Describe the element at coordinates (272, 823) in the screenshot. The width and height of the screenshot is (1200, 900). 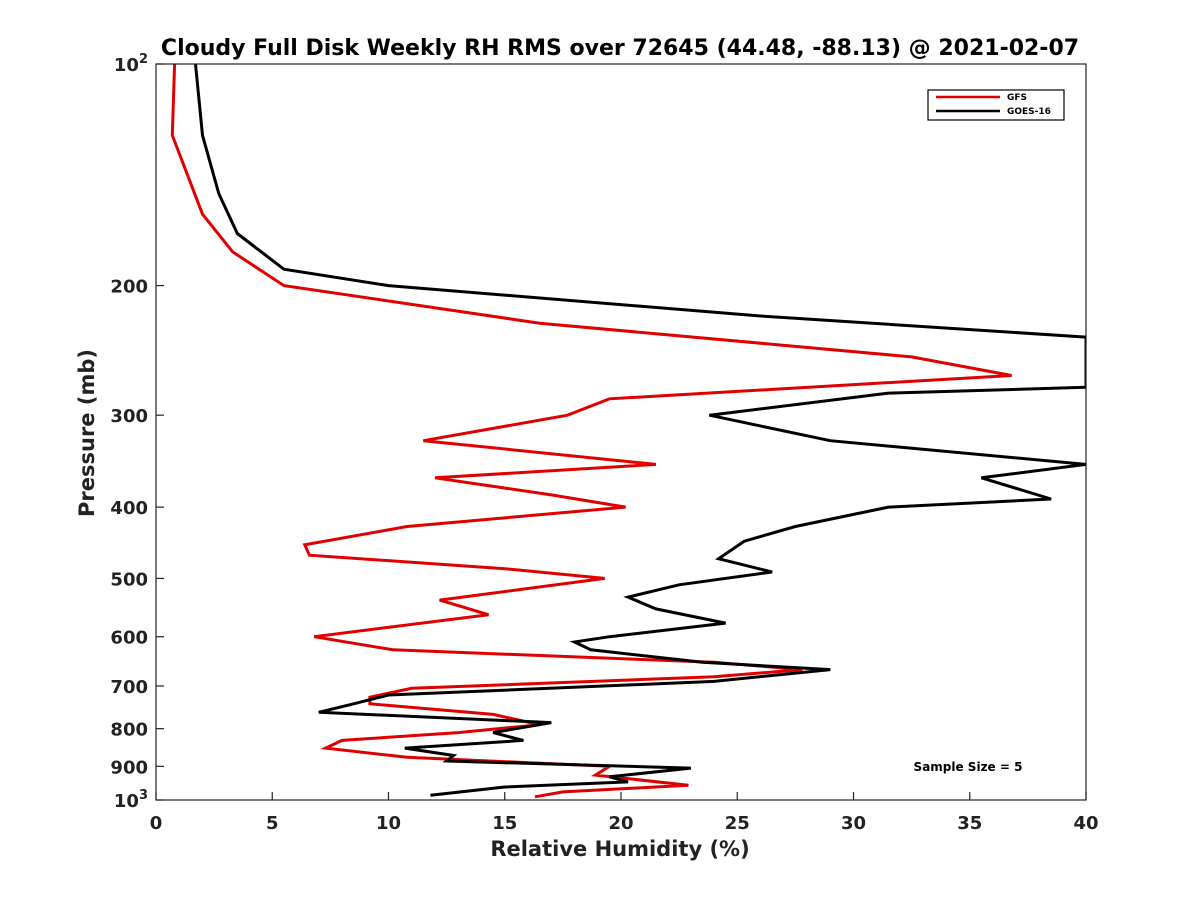
I see `x-tick-label: 5` at that location.